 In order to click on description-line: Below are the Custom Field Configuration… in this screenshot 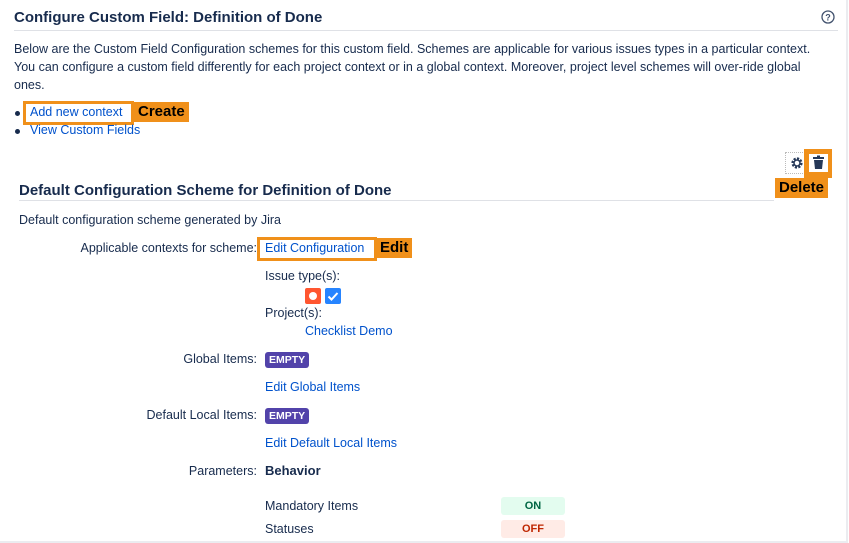, I will do `click(412, 49)`.